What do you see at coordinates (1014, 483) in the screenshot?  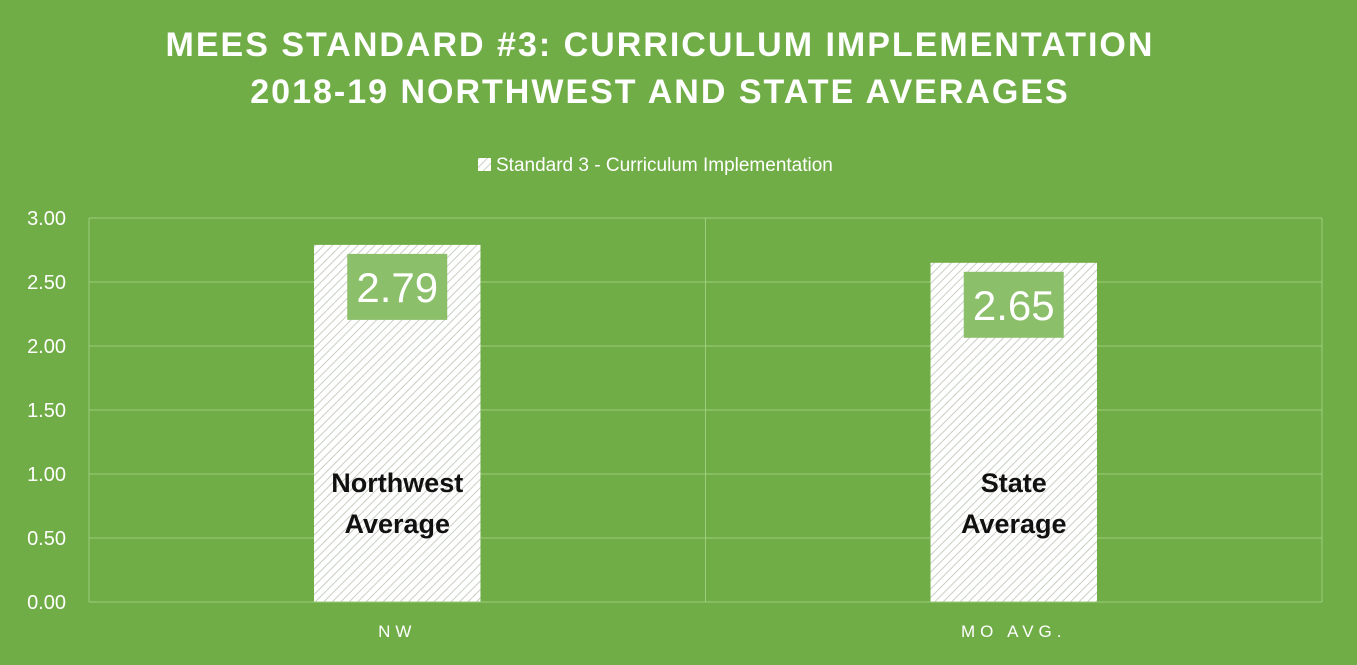 I see `bar-annotation-line: State` at bounding box center [1014, 483].